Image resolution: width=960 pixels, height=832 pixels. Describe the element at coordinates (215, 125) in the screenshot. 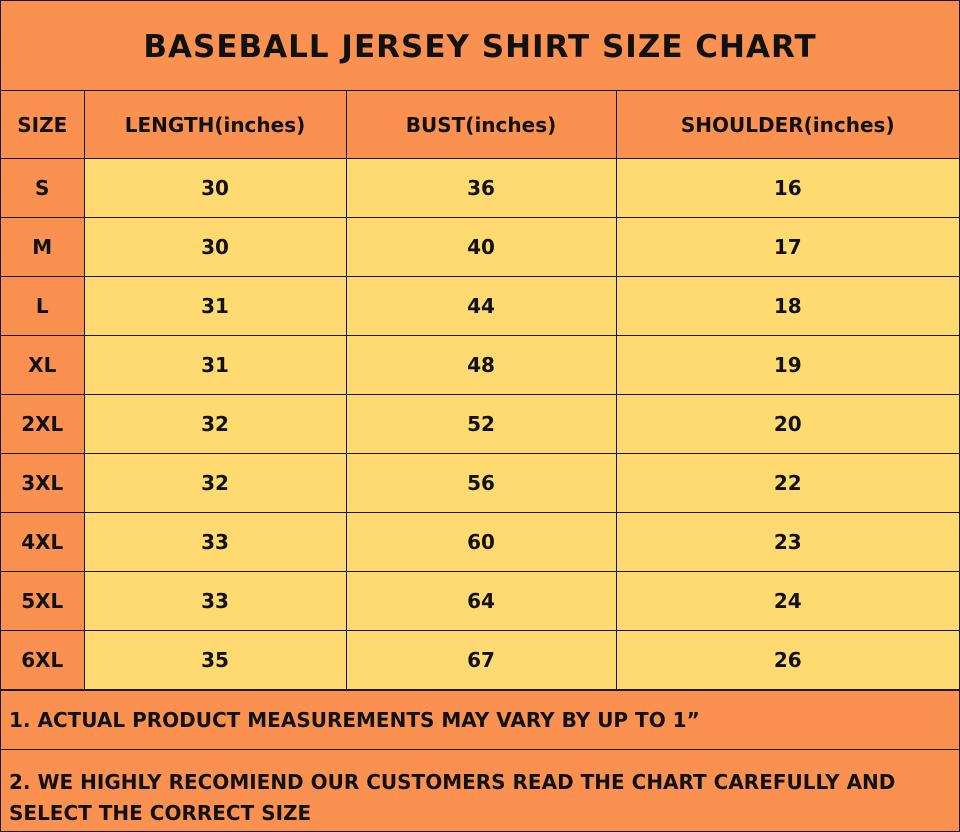

I see `header-length: LENGTH(inches)` at that location.